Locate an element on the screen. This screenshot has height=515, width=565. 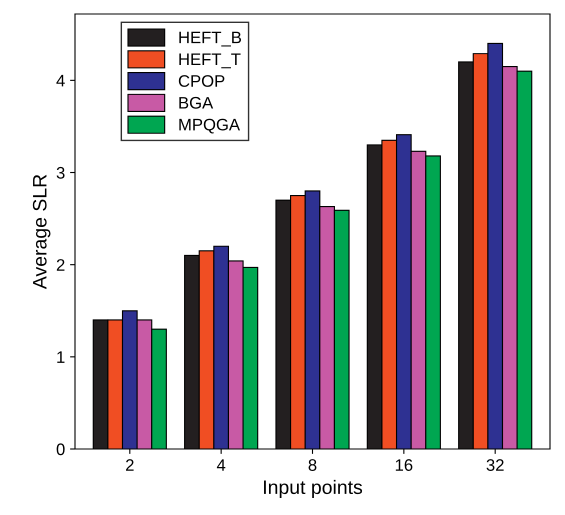
y-tick-label: 4 is located at coordinates (60, 80).